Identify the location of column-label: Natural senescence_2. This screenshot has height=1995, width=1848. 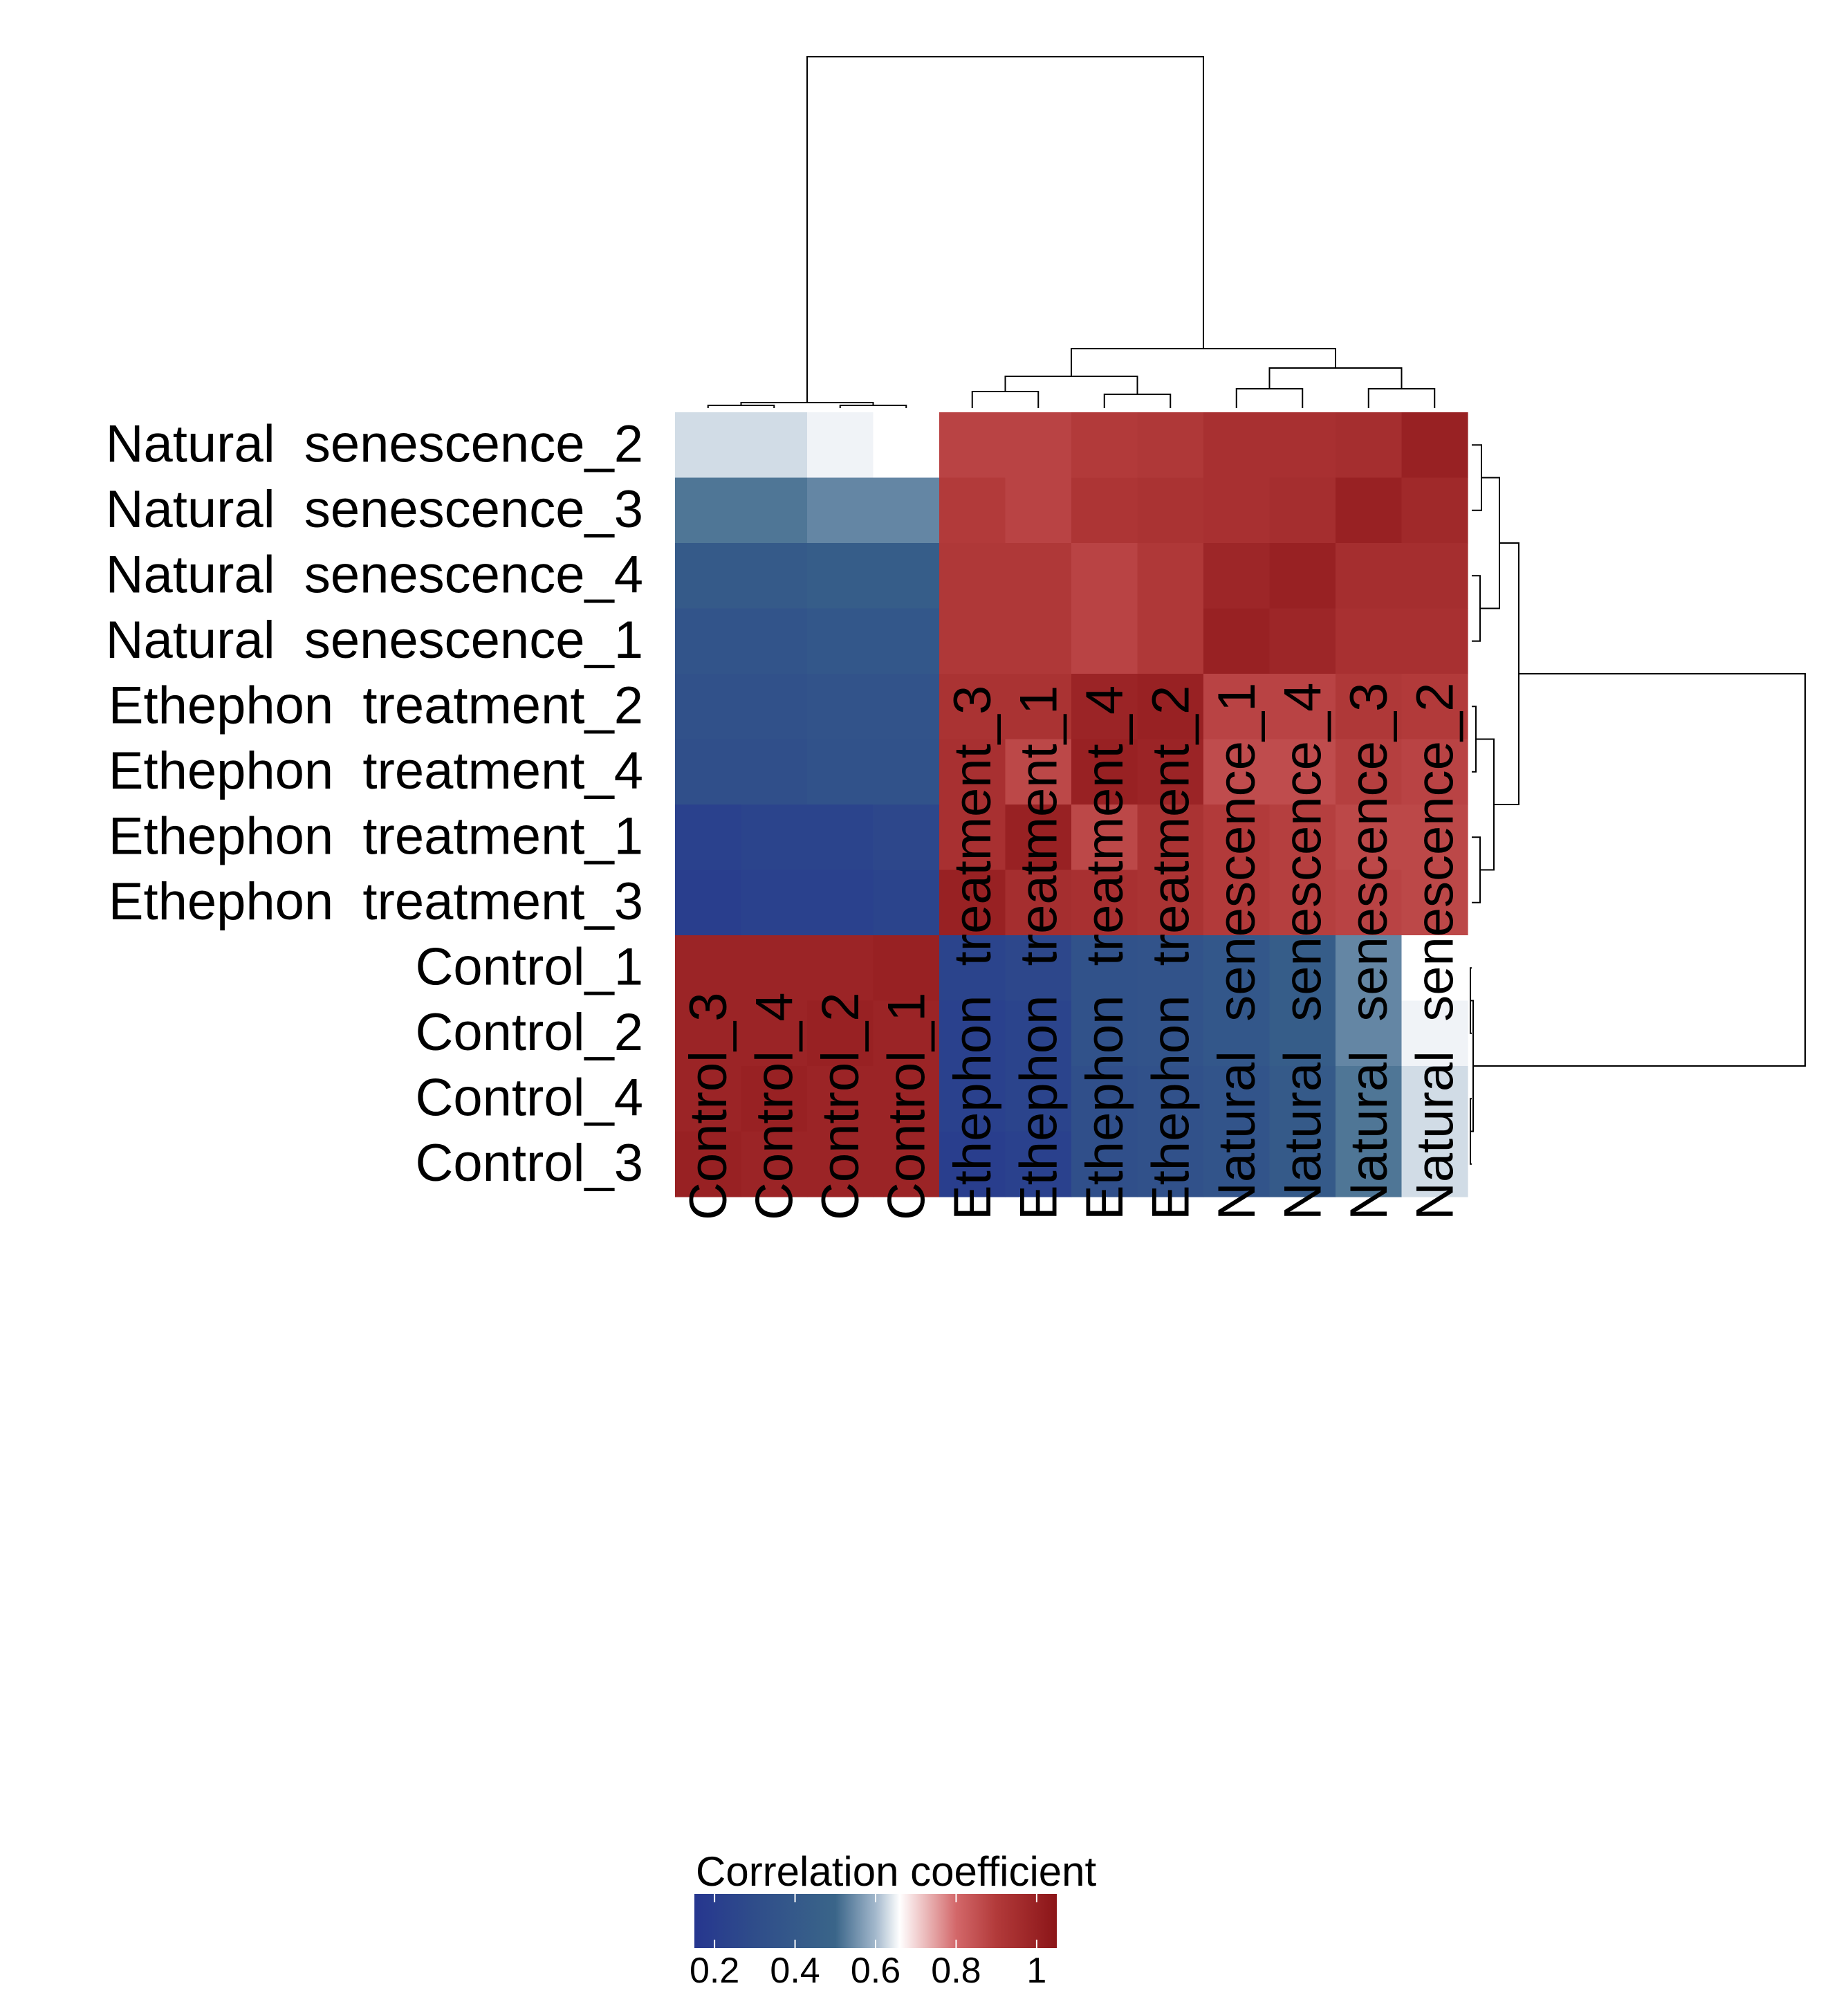
(1434, 951).